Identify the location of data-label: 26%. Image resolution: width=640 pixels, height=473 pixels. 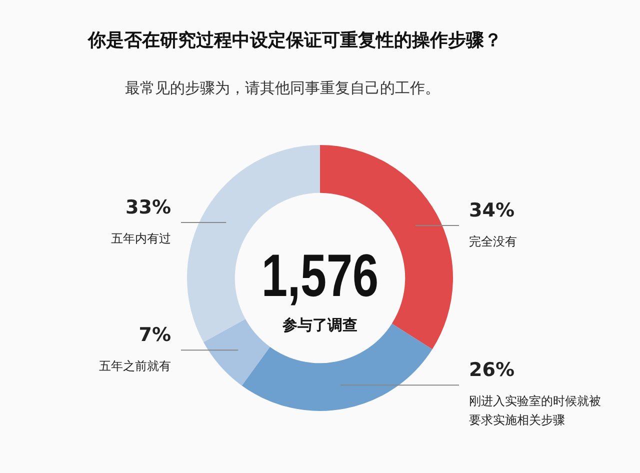
(491, 370).